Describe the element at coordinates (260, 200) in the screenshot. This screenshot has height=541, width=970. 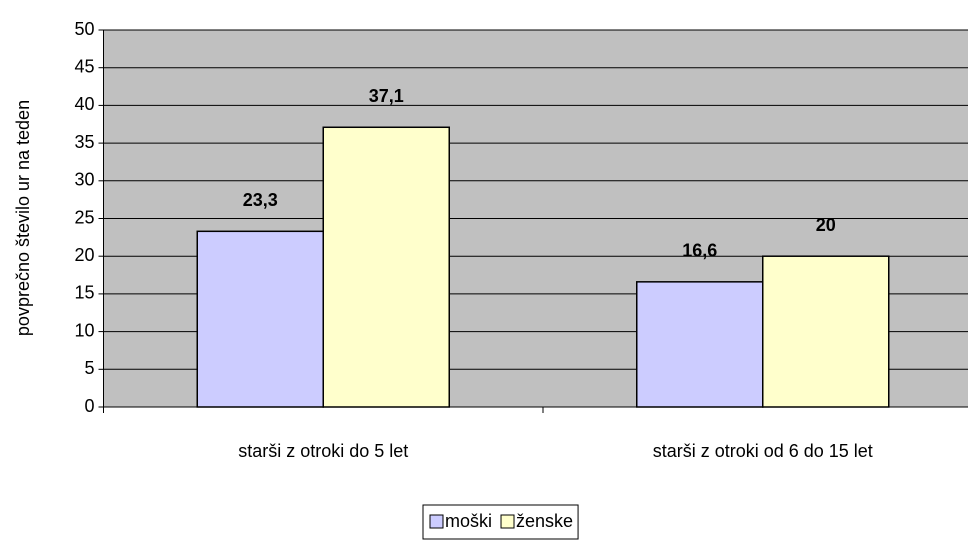
I see `value-label: 23,3` at that location.